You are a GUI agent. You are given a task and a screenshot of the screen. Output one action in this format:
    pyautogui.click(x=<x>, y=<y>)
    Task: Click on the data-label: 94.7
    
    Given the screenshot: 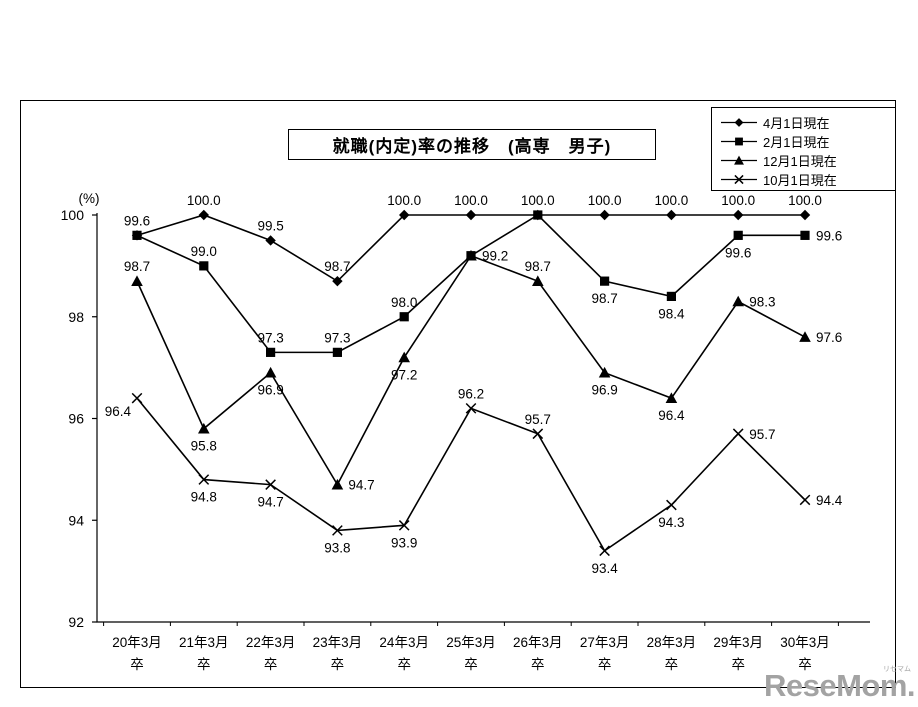 What is the action you would take?
    pyautogui.click(x=270, y=502)
    